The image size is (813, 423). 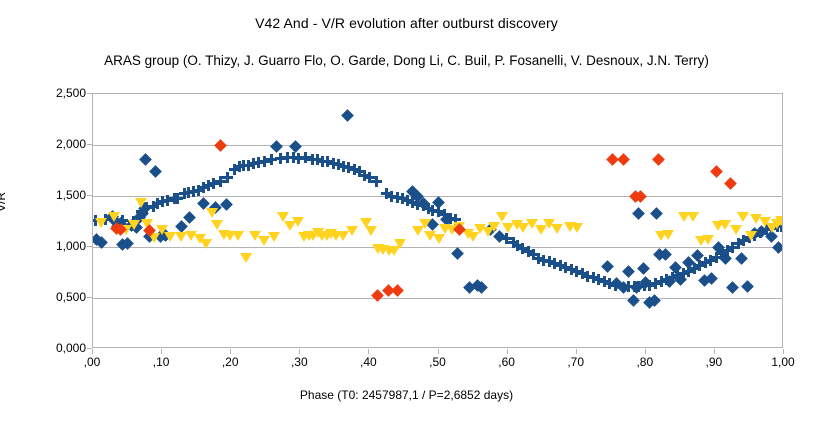 What do you see at coordinates (576, 362) in the screenshot?
I see `x-tick-label: ,70` at bounding box center [576, 362].